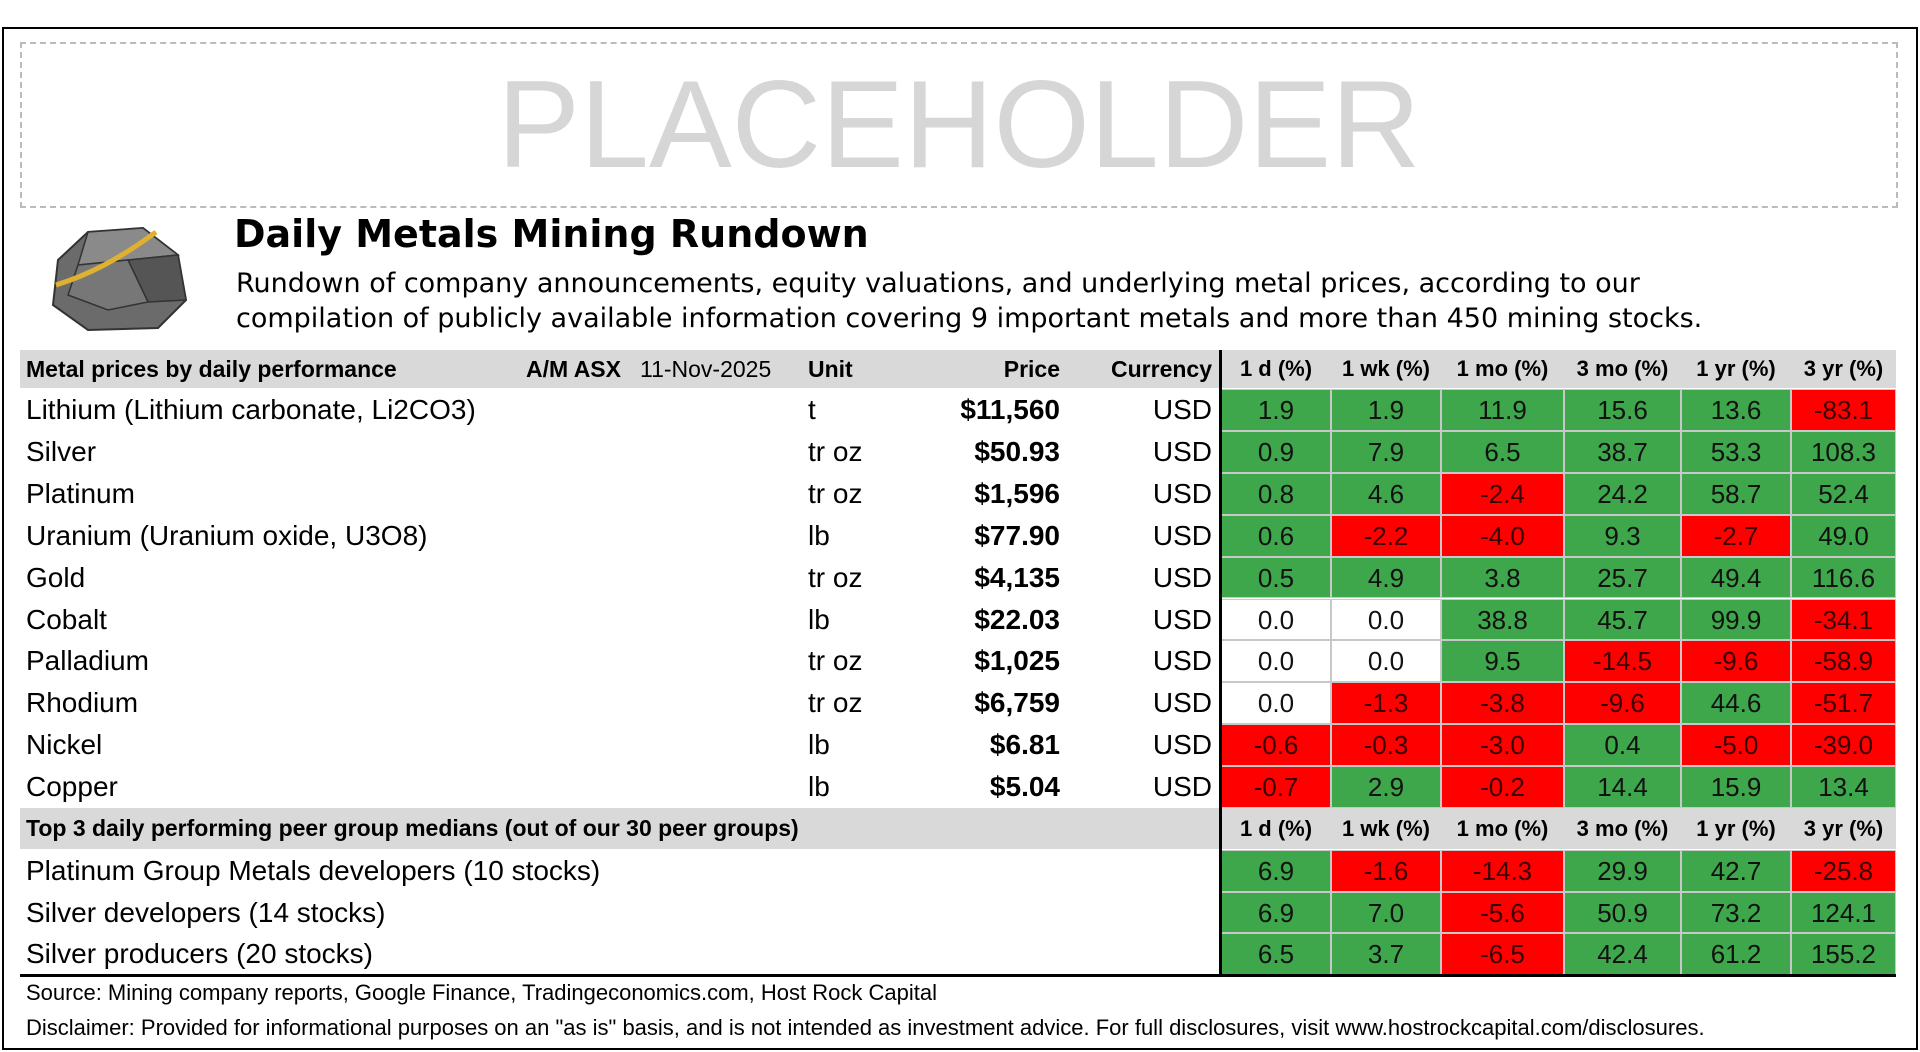  What do you see at coordinates (1010, 409) in the screenshot?
I see `price: $11,560` at bounding box center [1010, 409].